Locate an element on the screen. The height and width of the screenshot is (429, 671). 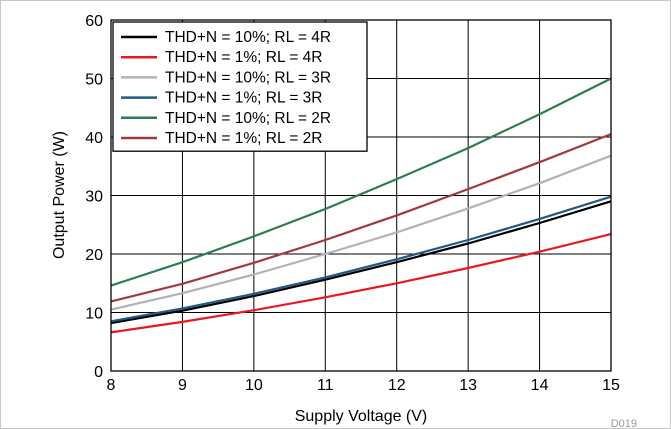
x-tick-label: 9 is located at coordinates (182, 385).